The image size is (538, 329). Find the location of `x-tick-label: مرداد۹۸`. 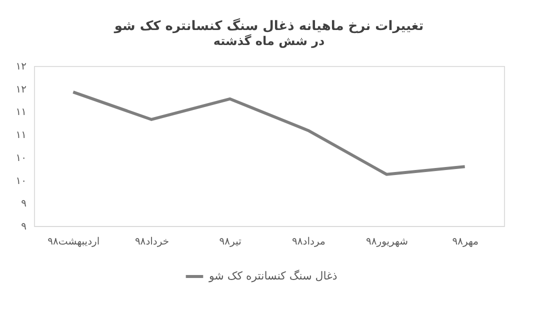

x-tick-label: مرداد۹۸ is located at coordinates (309, 242).